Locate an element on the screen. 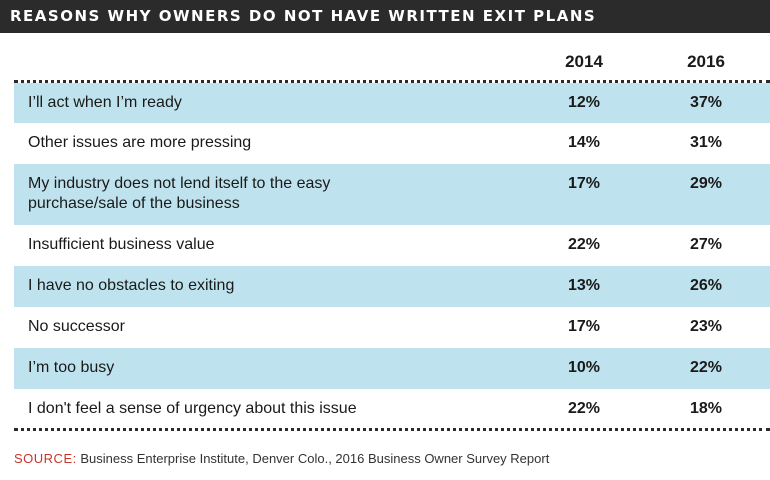 This screenshot has height=480, width=770. table-row: Insufficient business value 22% 27% is located at coordinates (392, 245).